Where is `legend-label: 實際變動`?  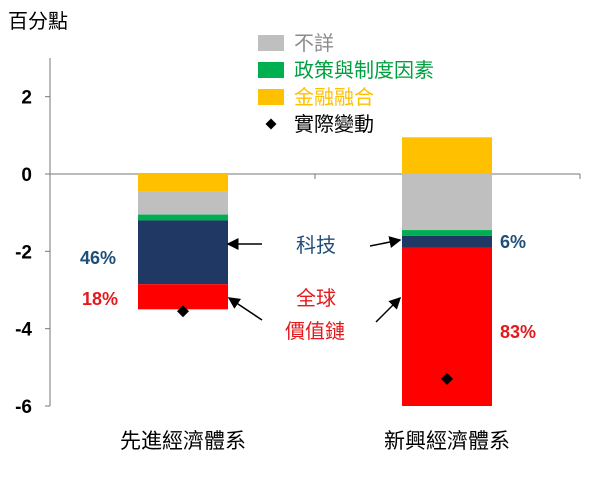 legend-label: 實際變動 is located at coordinates (334, 124).